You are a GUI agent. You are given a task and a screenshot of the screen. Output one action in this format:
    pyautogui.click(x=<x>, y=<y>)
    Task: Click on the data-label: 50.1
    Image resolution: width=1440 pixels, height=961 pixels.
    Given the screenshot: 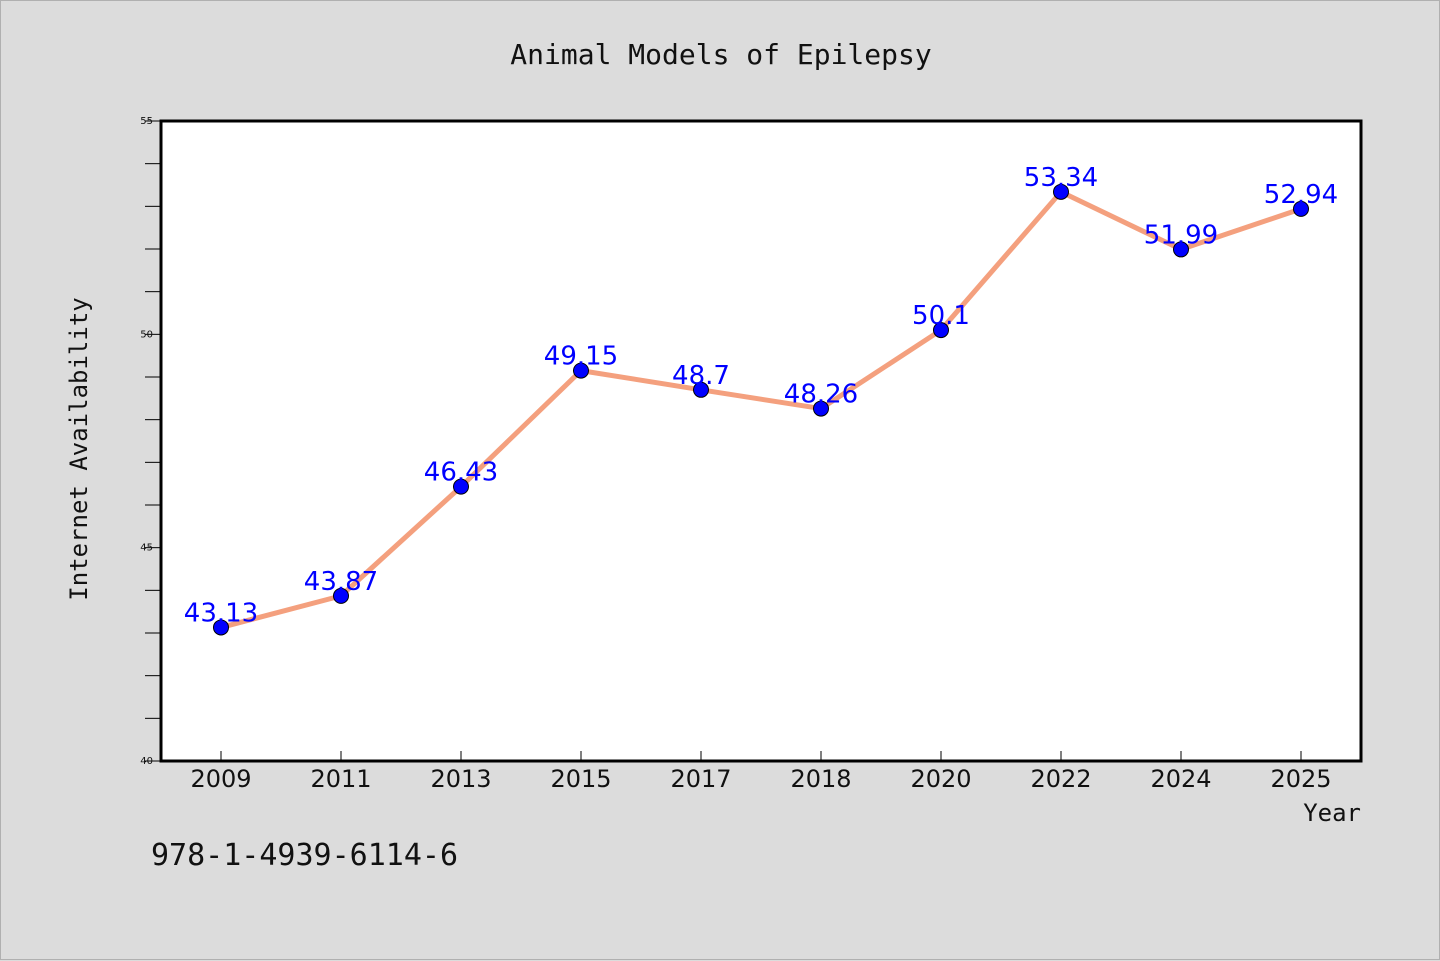 What is the action you would take?
    pyautogui.click(x=941, y=316)
    